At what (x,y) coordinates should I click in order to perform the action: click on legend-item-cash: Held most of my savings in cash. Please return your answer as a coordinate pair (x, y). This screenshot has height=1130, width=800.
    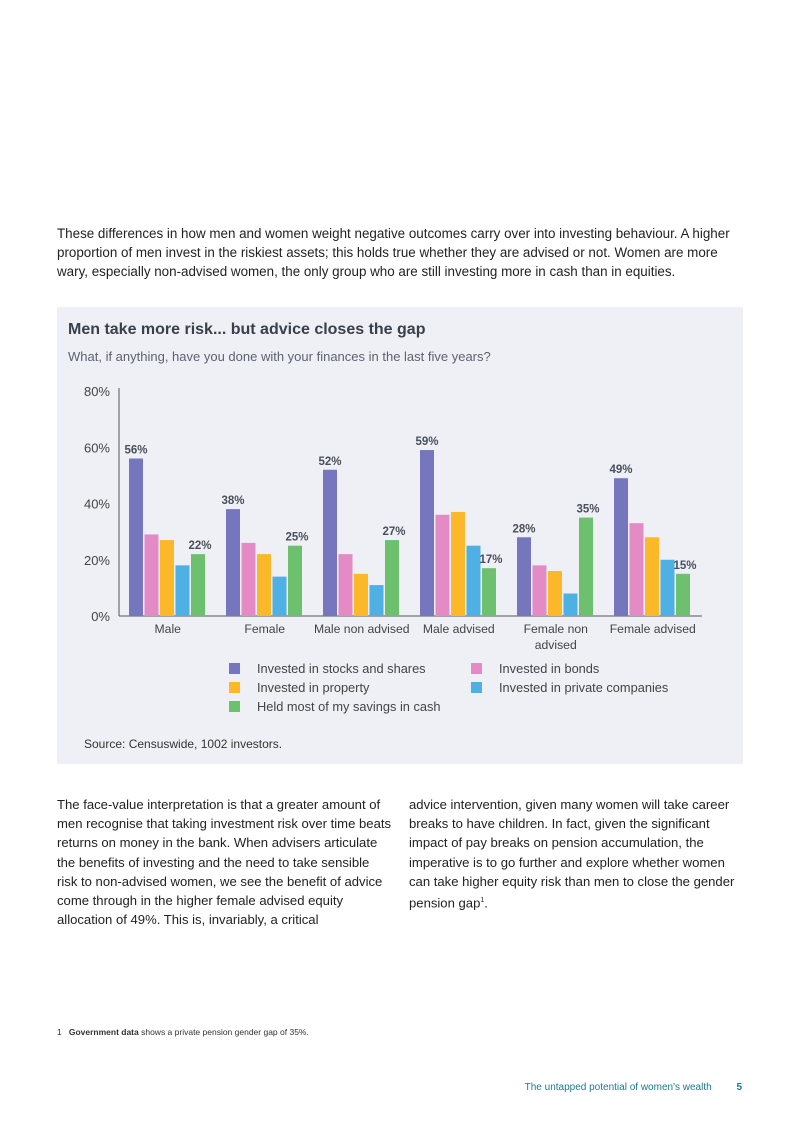
    Looking at the image, I should click on (335, 706).